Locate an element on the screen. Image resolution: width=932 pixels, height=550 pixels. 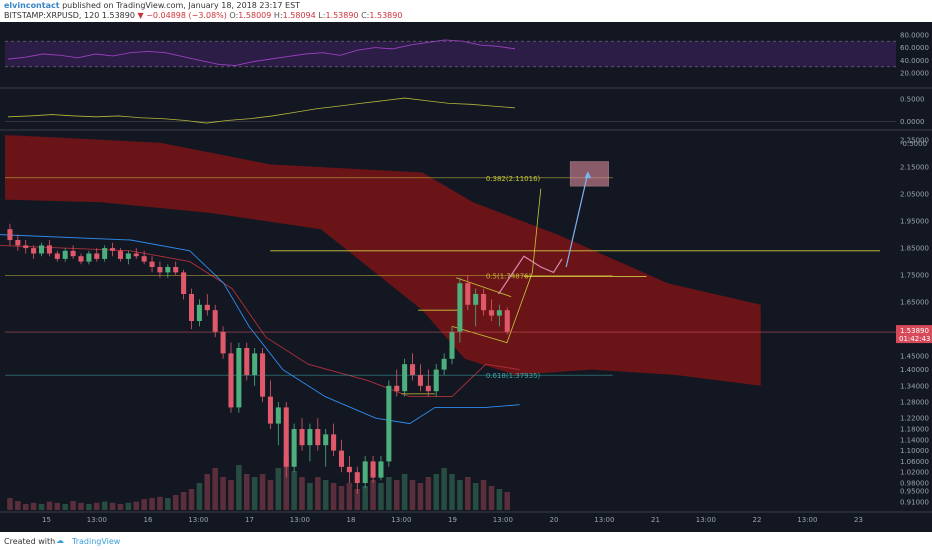
rsi-band is located at coordinates (450, 54).